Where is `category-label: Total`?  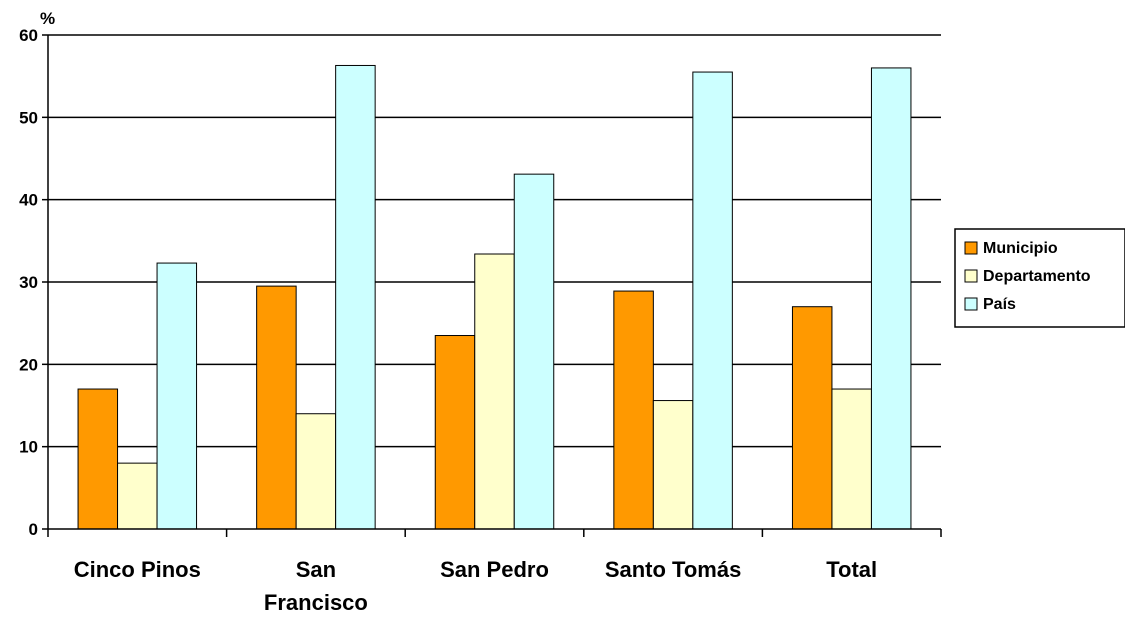
category-label: Total is located at coordinates (851, 569).